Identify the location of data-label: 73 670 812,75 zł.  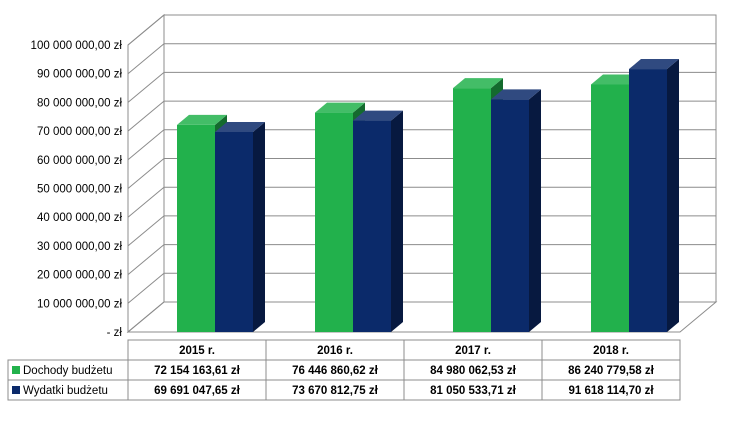
(335, 391).